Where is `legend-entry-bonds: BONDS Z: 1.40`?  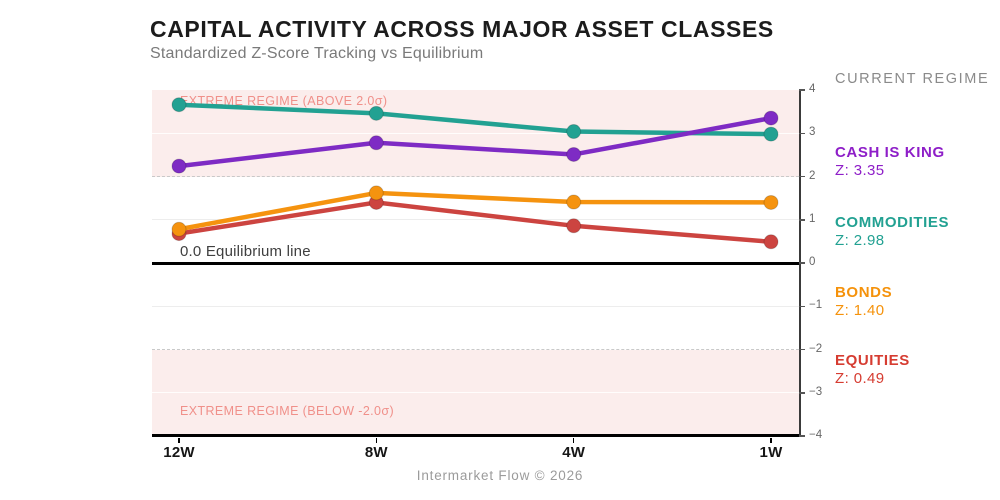
legend-entry-bonds: BONDS Z: 1.40 is located at coordinates (863, 302).